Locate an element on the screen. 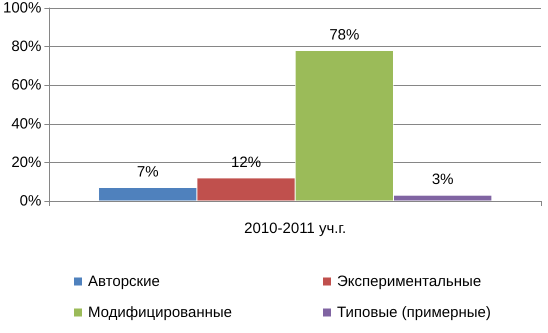 This screenshot has width=548, height=333. legend-label: Типовые (примерные) is located at coordinates (414, 312).